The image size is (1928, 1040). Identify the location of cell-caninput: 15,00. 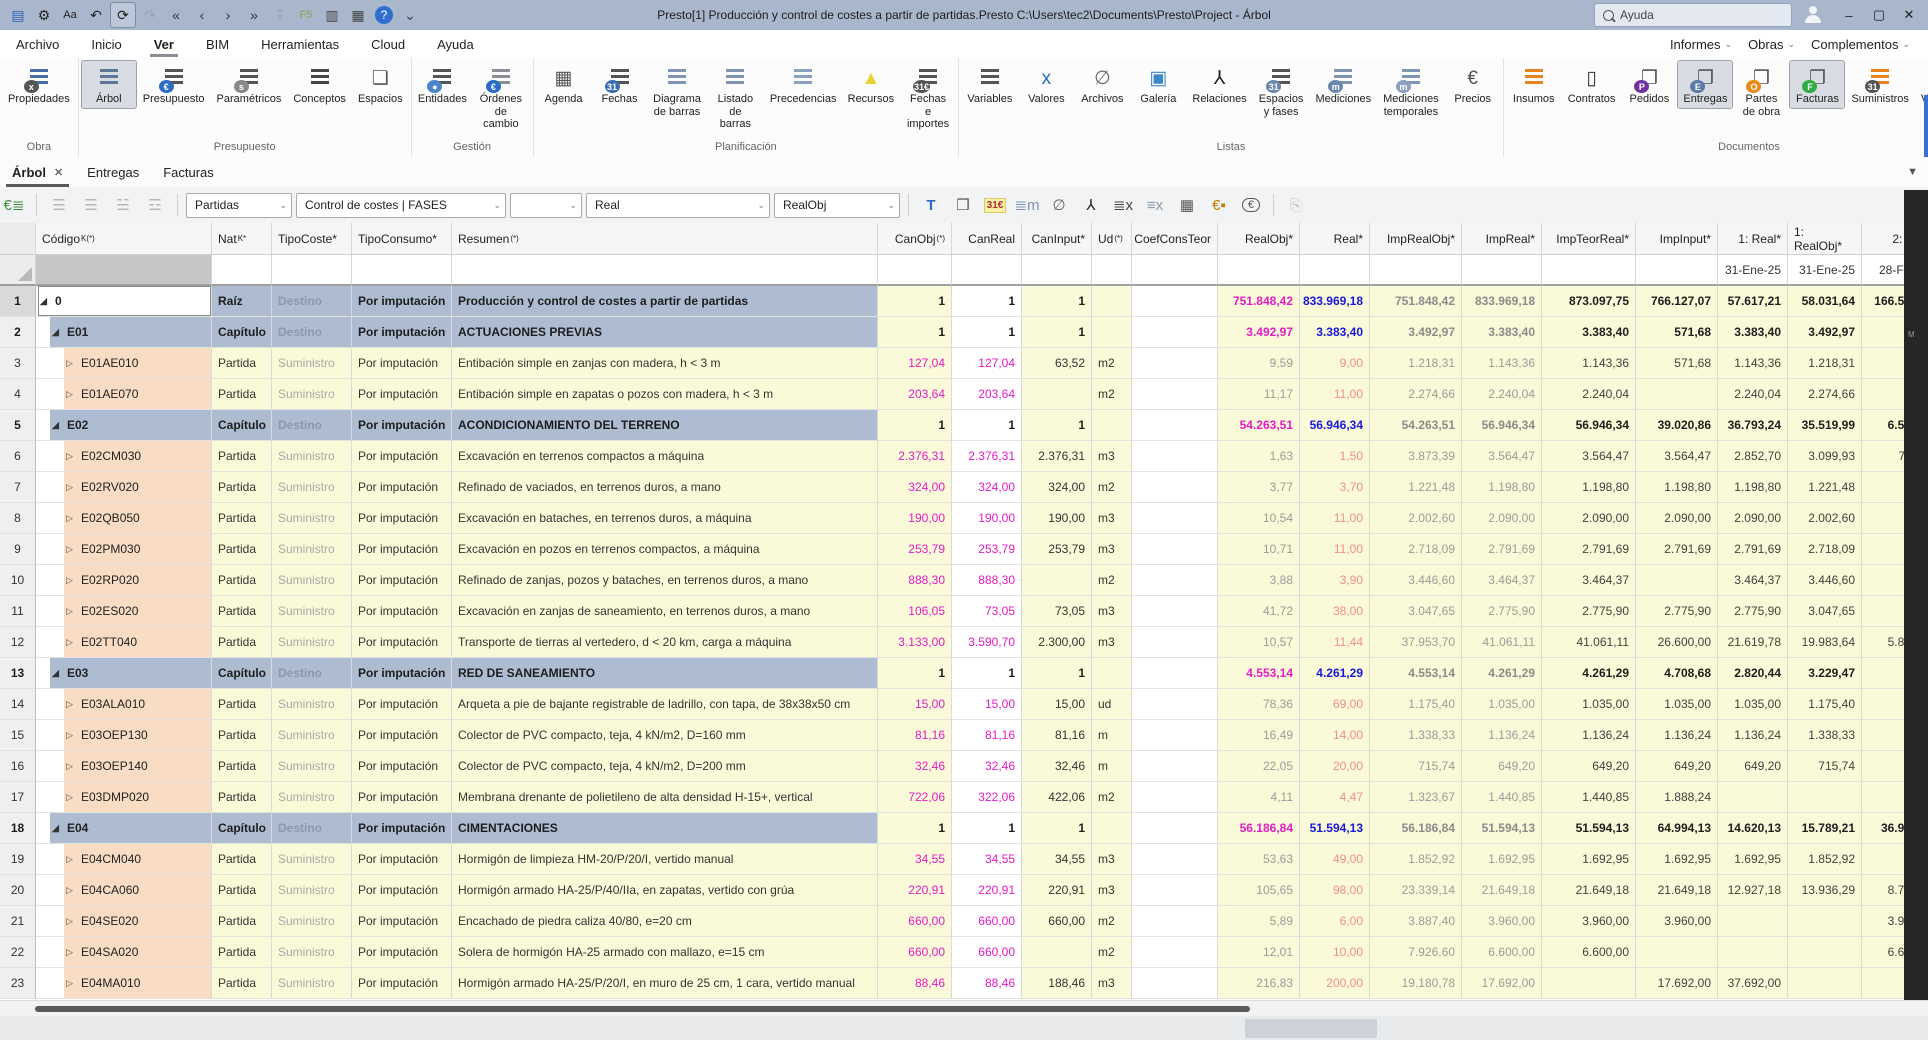
(1057, 704).